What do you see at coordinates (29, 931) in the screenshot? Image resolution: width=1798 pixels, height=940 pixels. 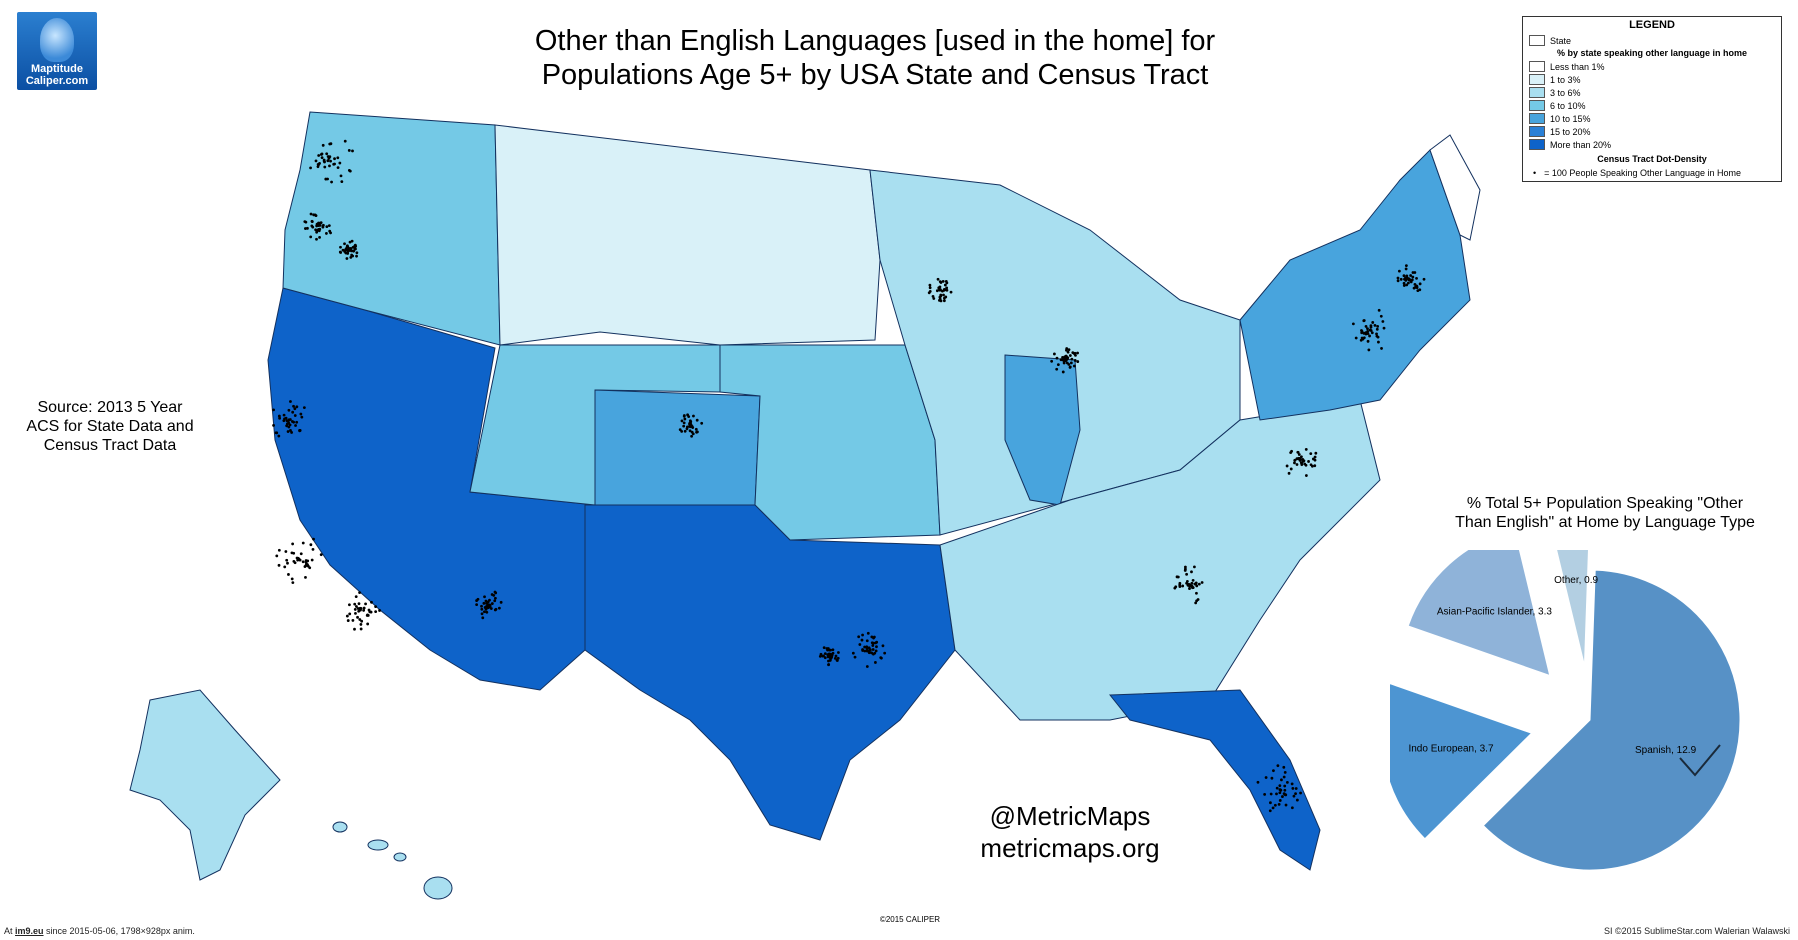 I see `footer-link: im9.eu` at bounding box center [29, 931].